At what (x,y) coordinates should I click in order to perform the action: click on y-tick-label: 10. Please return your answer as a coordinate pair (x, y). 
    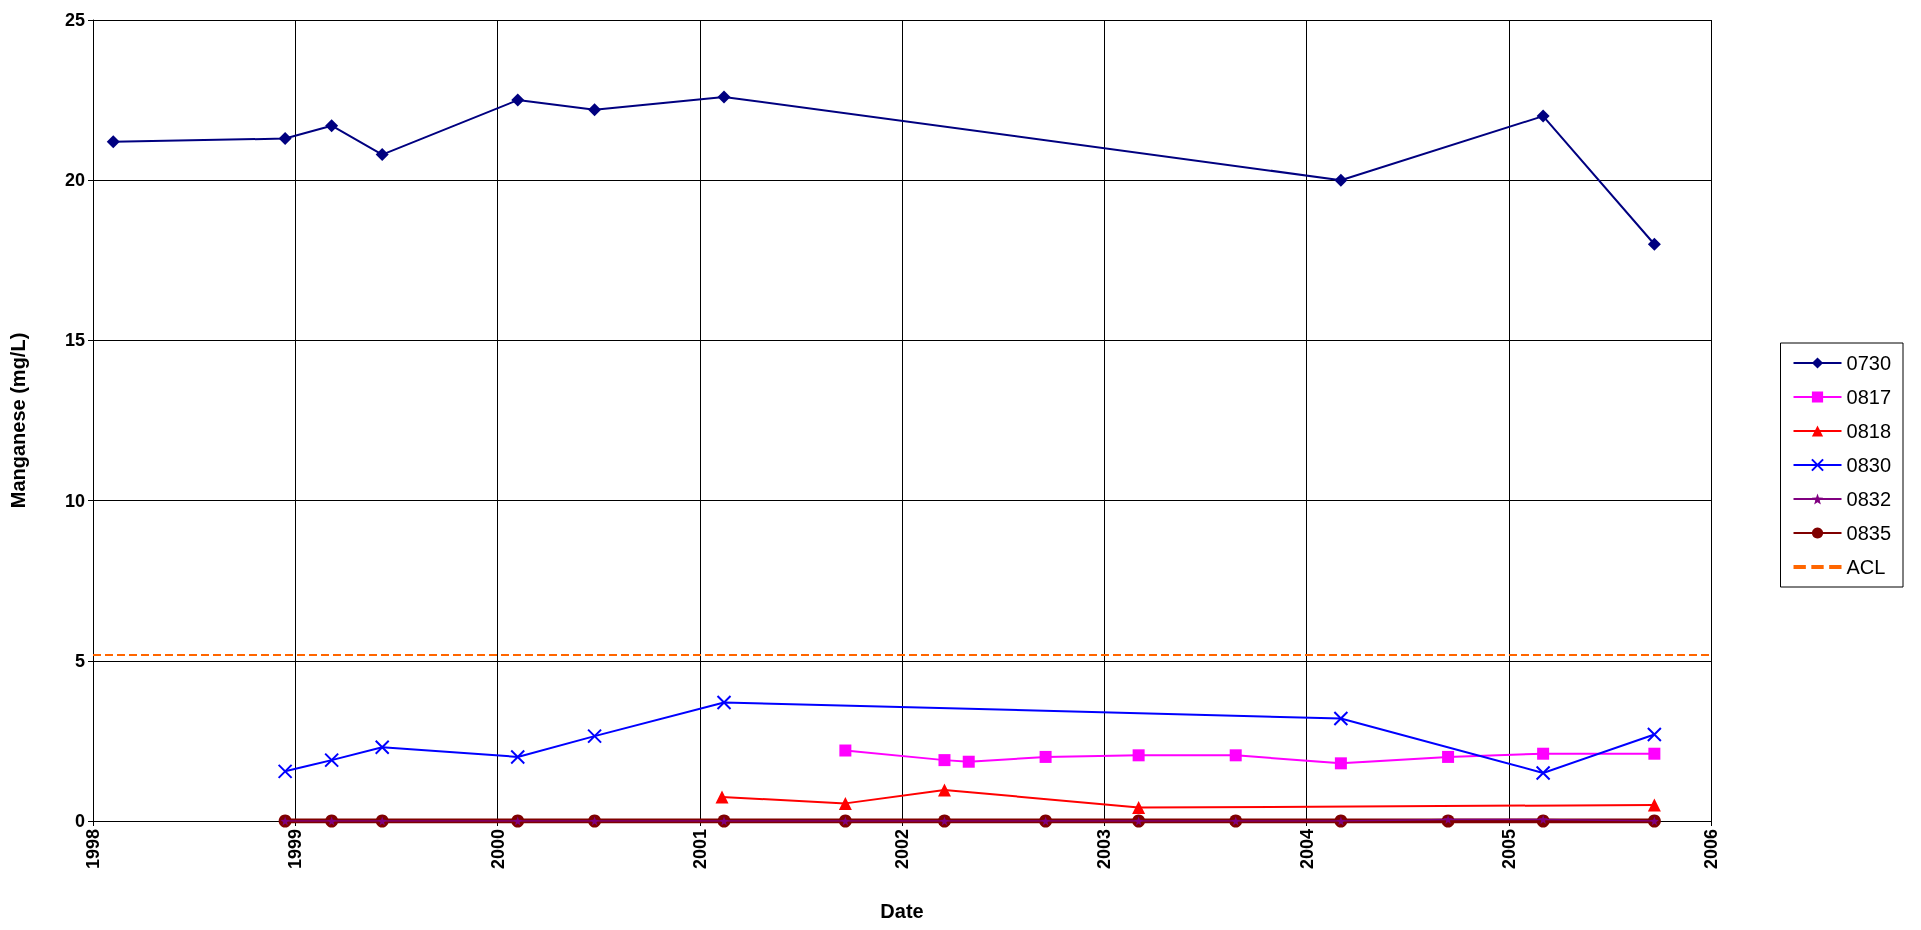
    Looking at the image, I should click on (74, 500).